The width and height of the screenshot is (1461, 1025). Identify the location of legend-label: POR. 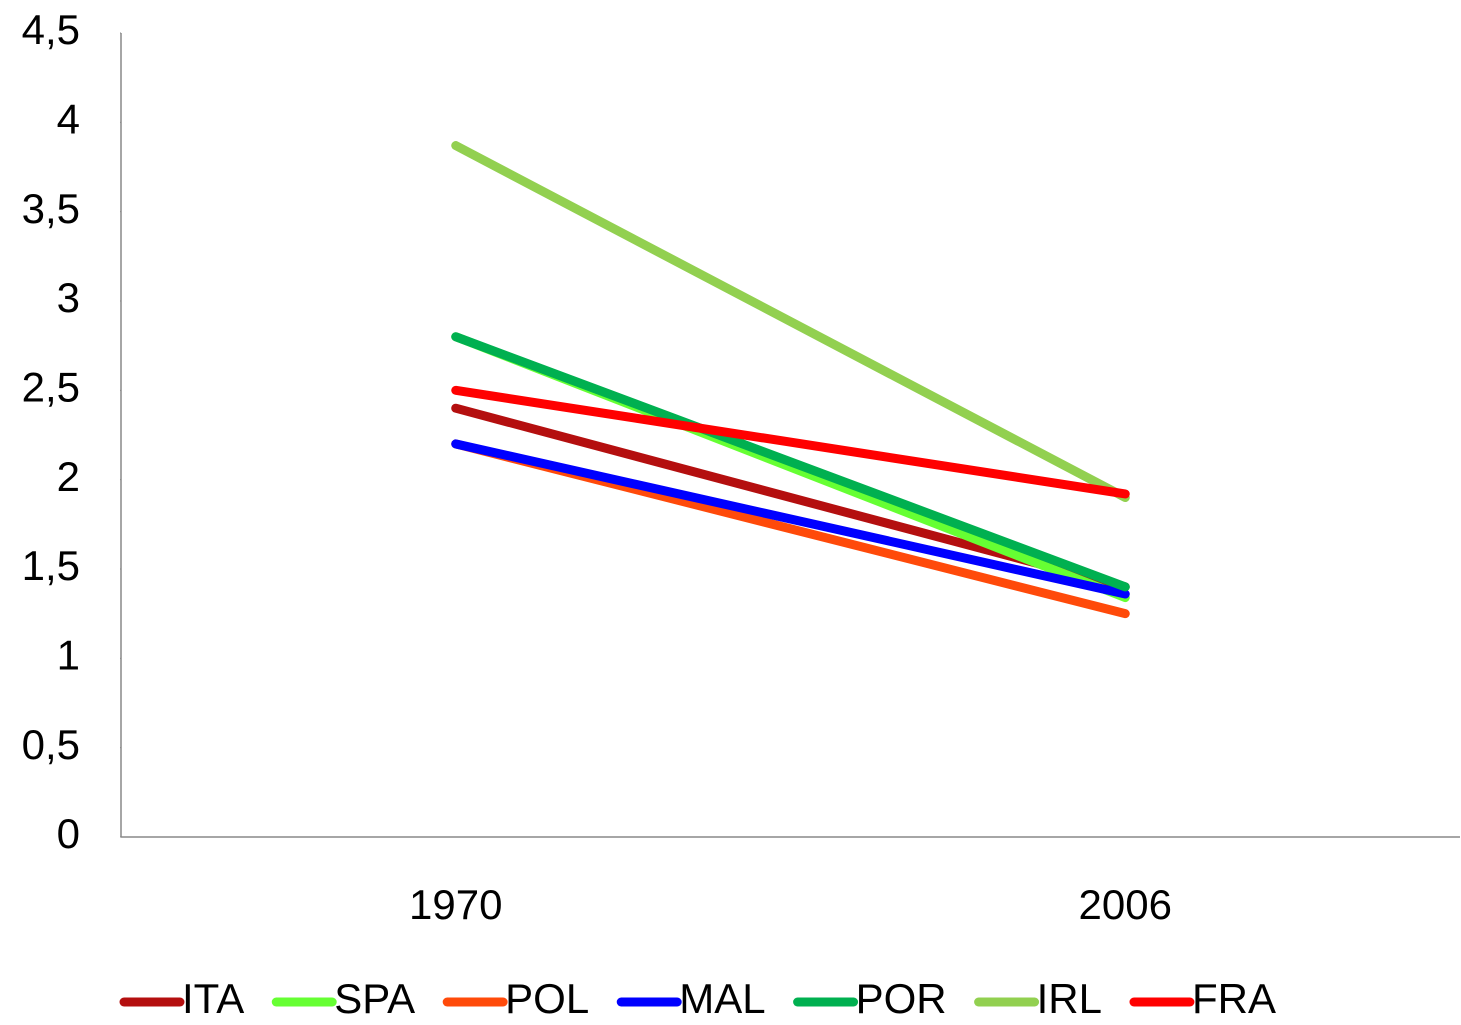
(901, 998).